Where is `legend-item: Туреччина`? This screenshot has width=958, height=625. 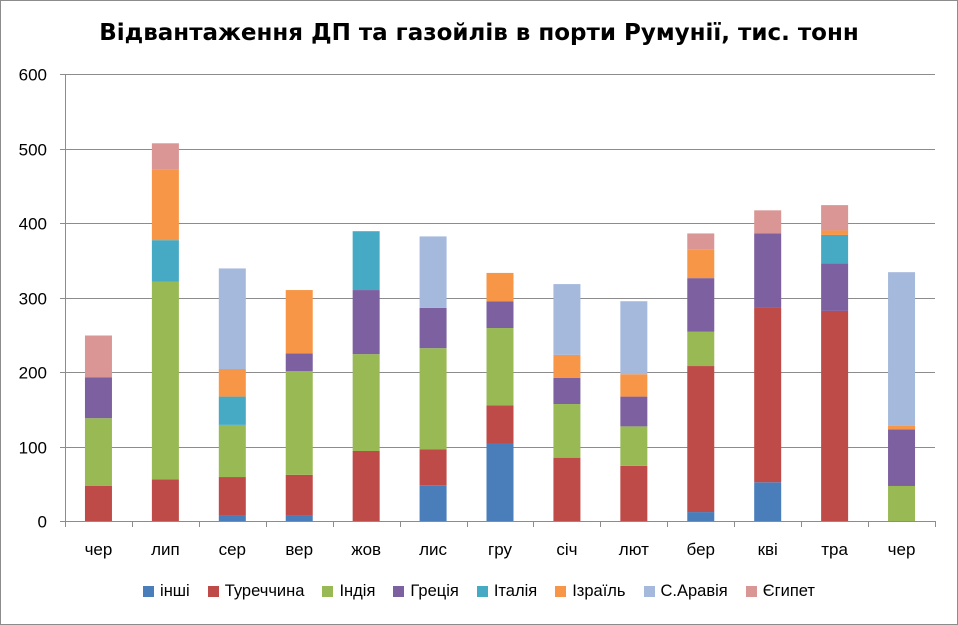 legend-item: Туреччина is located at coordinates (256, 591).